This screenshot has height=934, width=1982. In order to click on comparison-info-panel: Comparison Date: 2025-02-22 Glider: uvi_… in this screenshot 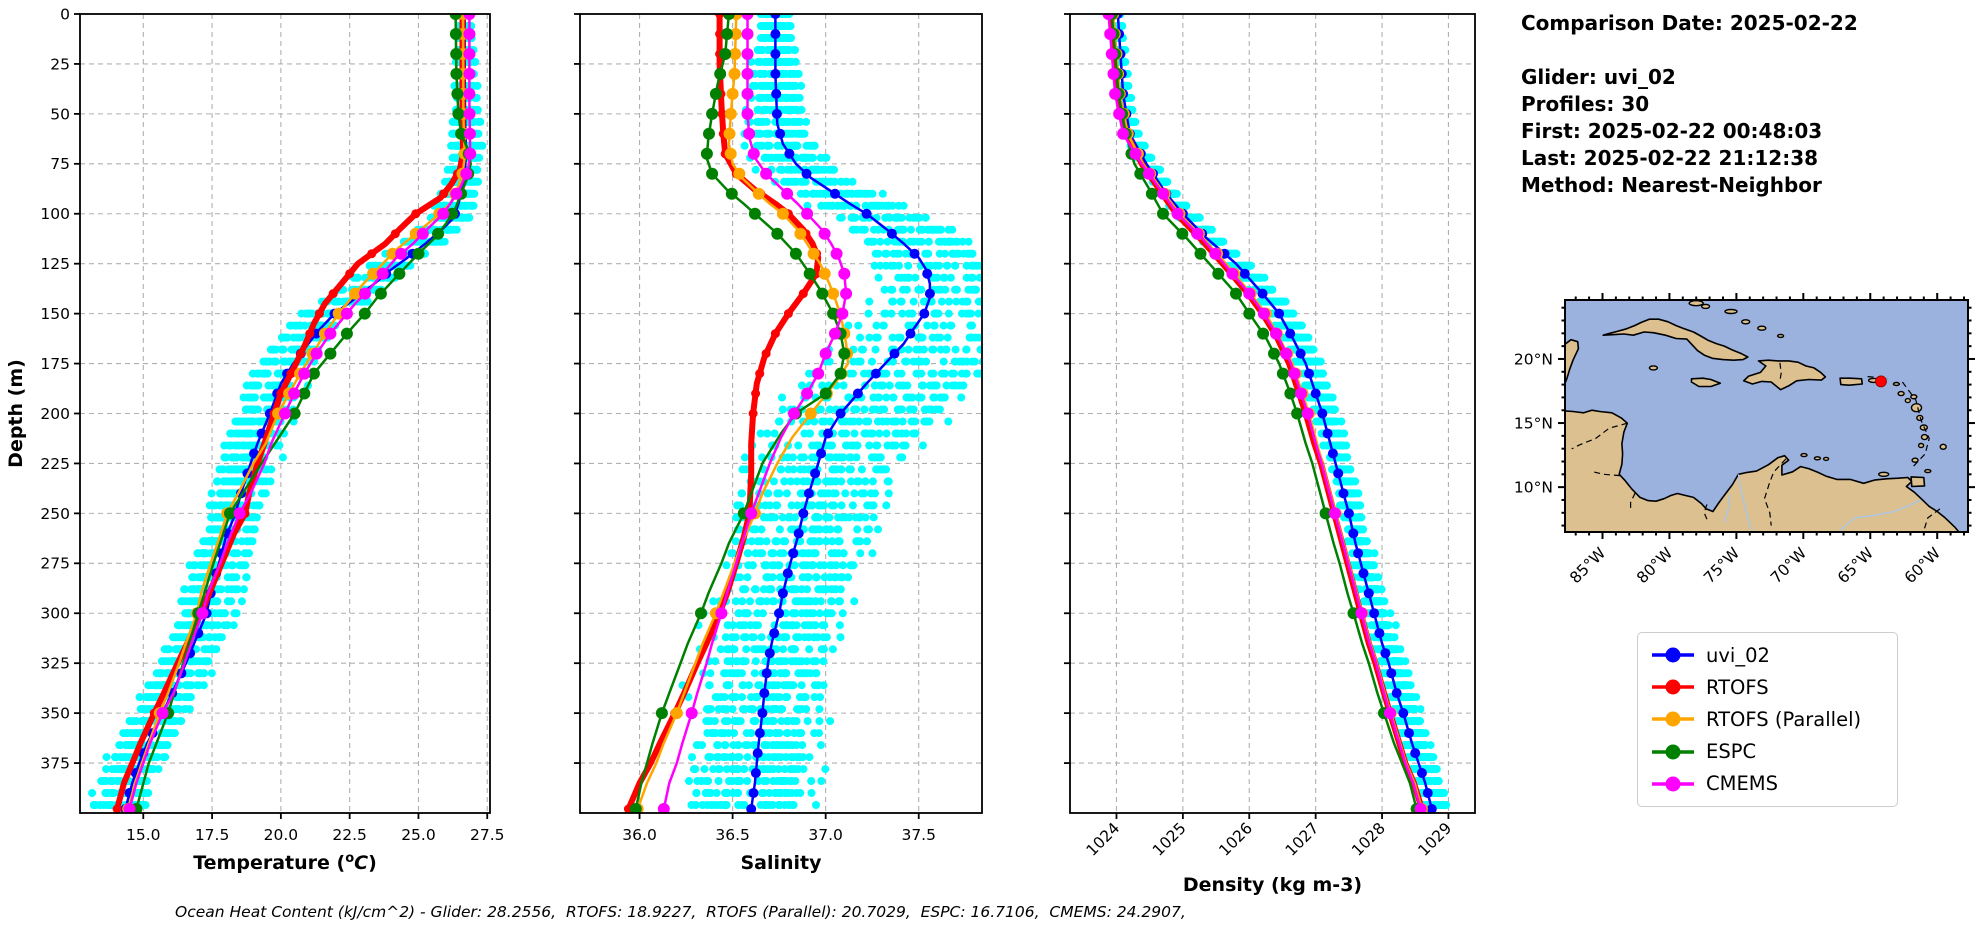, I will do `click(1741, 104)`.